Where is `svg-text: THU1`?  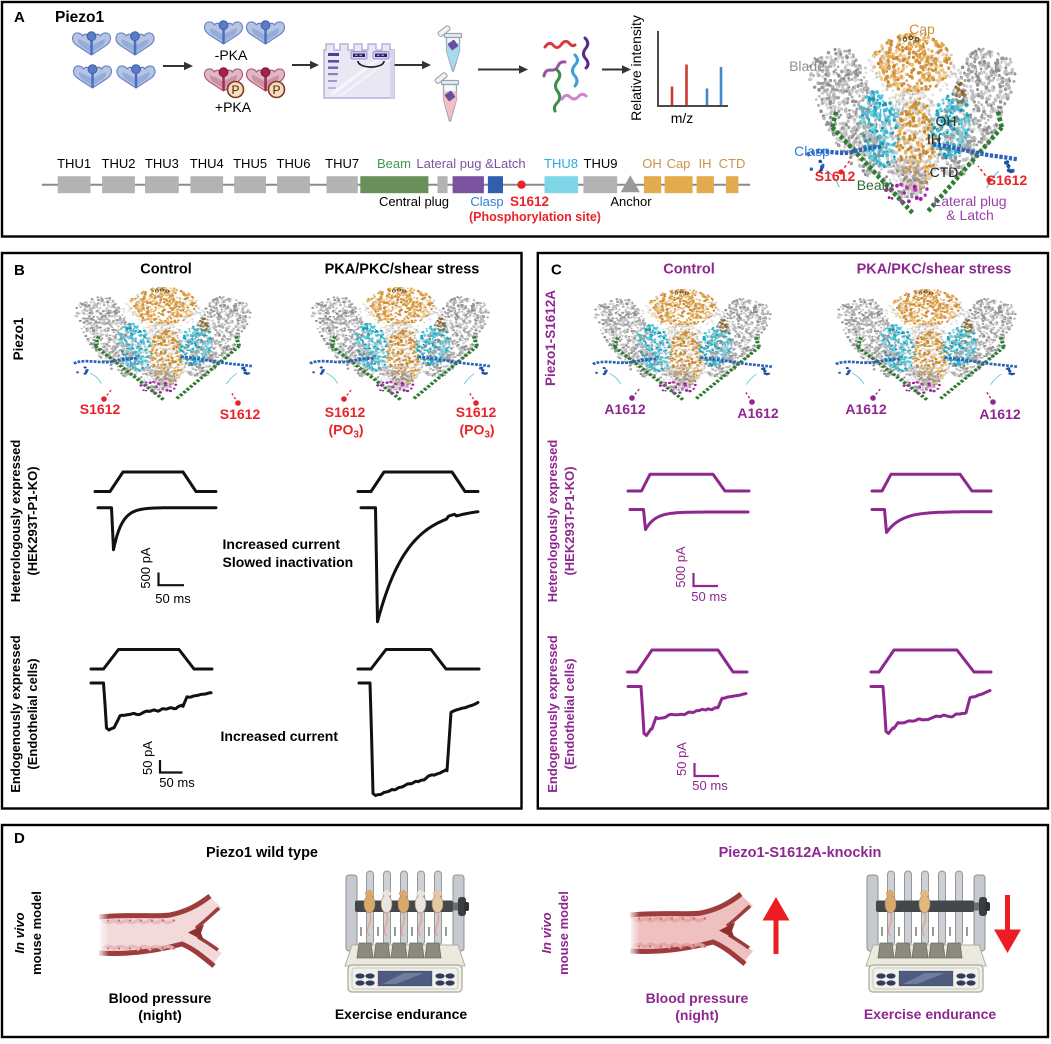
svg-text: THU1 is located at coordinates (74, 163).